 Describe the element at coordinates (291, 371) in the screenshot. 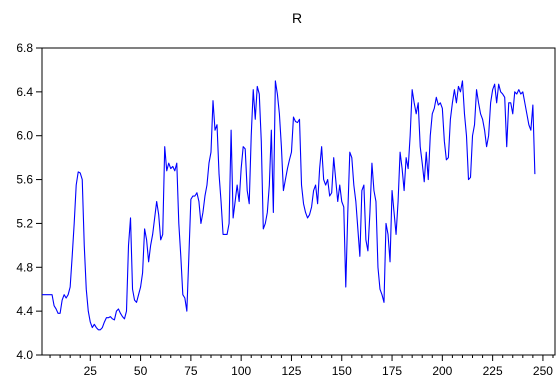

I see `x-tick-label: 125` at that location.